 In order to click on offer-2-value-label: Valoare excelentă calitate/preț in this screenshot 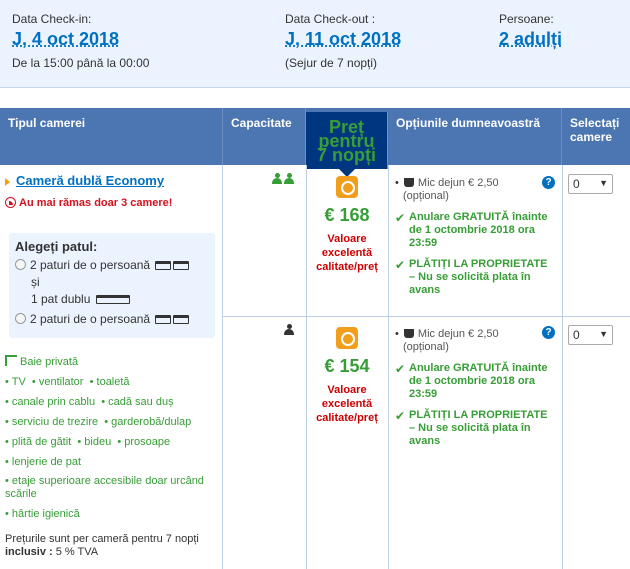, I will do `click(347, 404)`.